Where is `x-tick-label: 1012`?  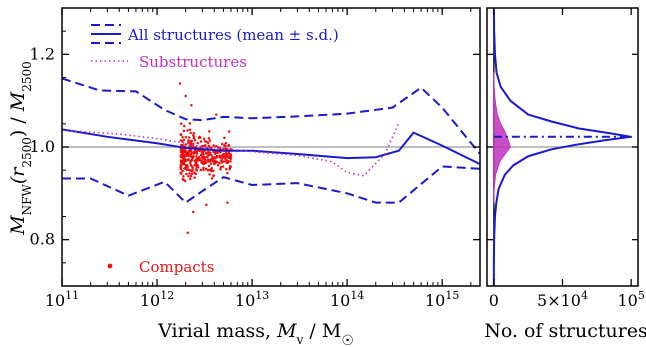 x-tick-label: 1012 is located at coordinates (157, 299).